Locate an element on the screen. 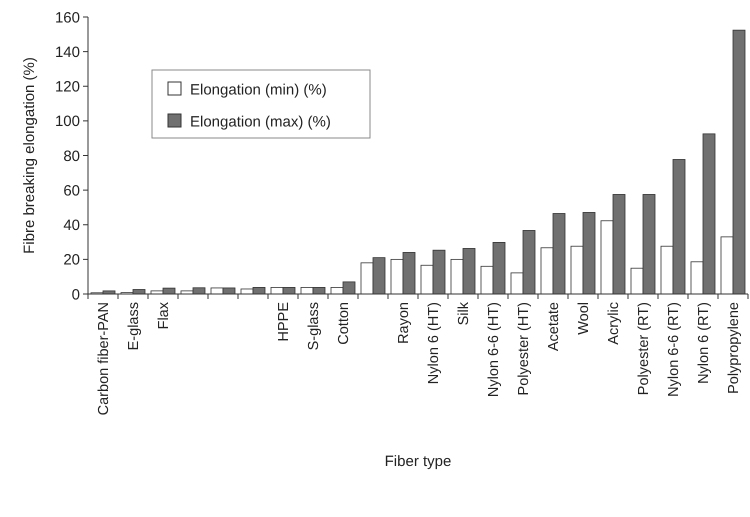  y-tick-label: 80 is located at coordinates (71, 156).